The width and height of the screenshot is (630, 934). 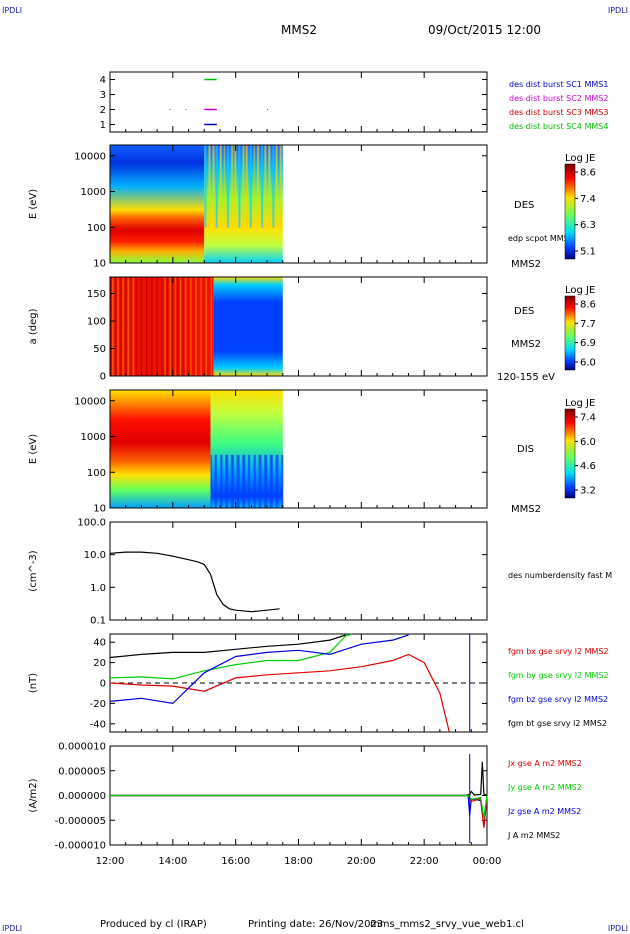 I want to click on y-tick-label: 150, so click(x=96, y=294).